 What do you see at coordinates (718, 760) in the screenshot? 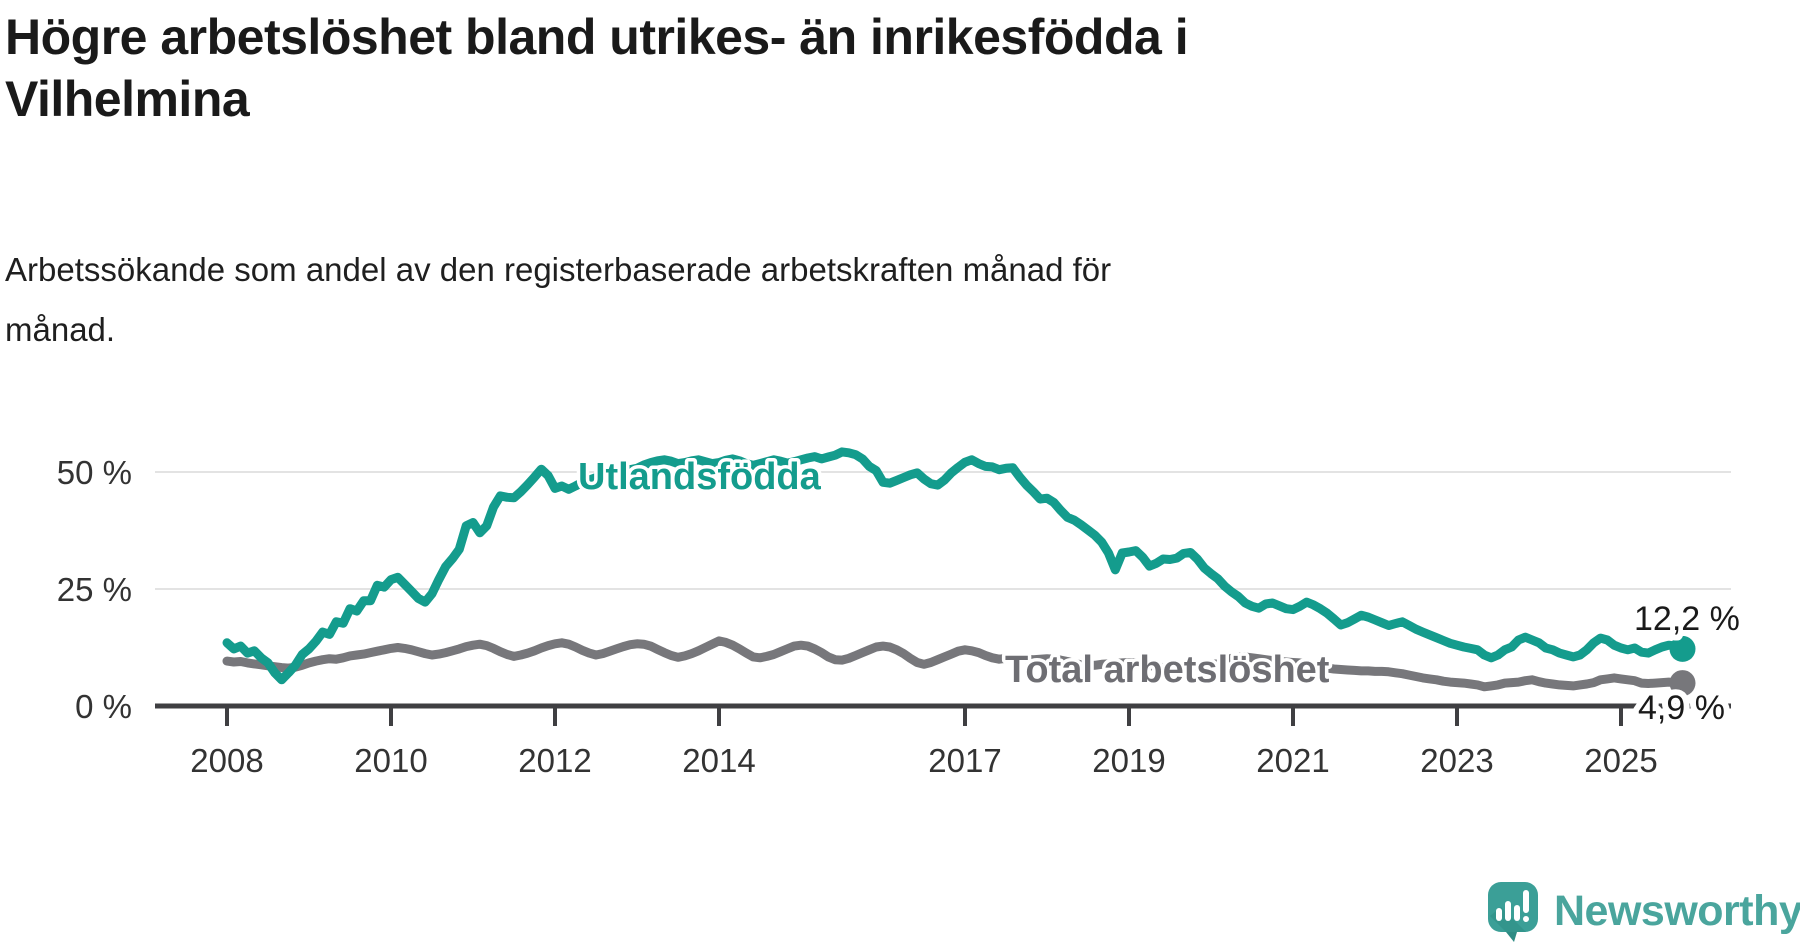
I see `x-axis-label-2014: 2014` at bounding box center [718, 760].